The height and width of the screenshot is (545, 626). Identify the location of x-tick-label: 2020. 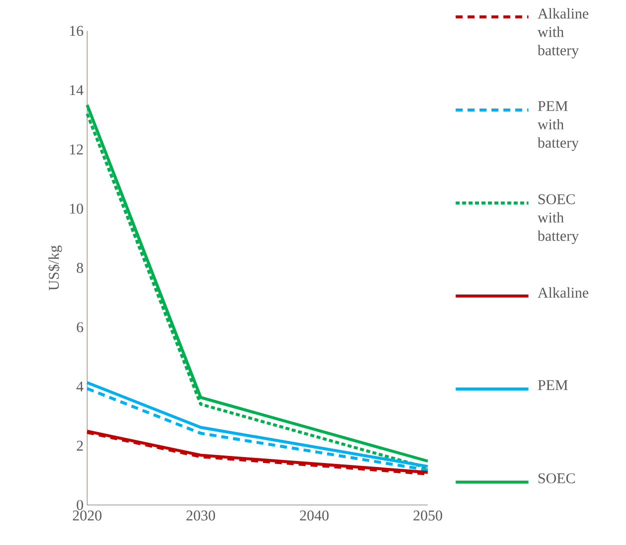
(87, 515).